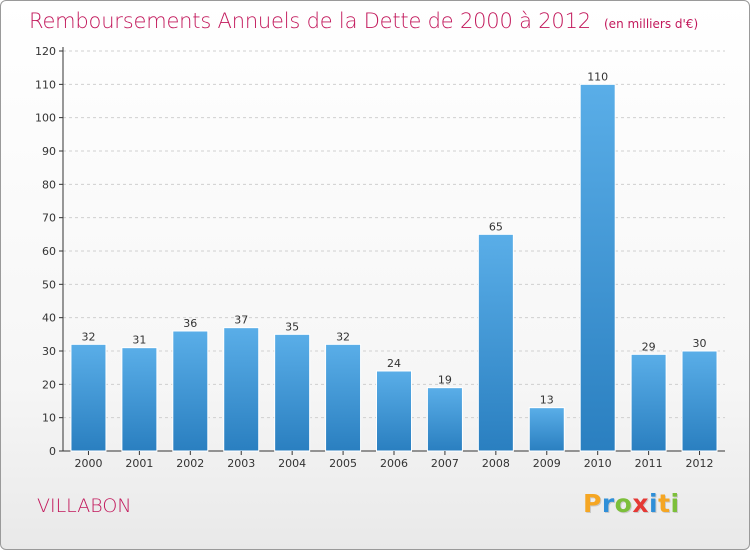 The image size is (750, 550). Describe the element at coordinates (592, 503) in the screenshot. I see `logo-letter: P` at that location.